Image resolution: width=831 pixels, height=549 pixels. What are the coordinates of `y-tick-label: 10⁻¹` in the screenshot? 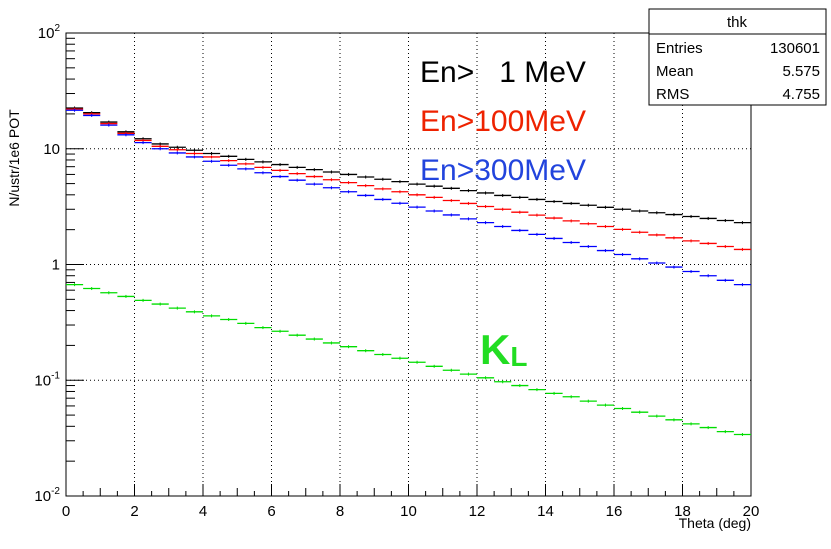 It's located at (47, 379).